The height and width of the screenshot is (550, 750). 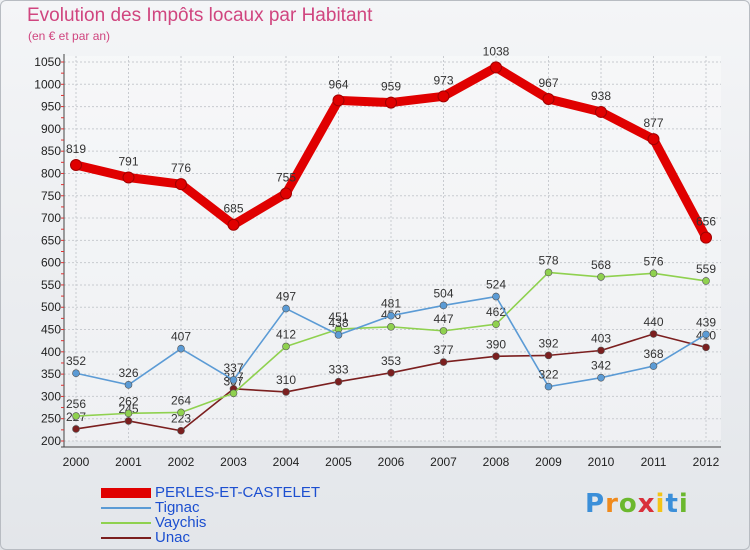 I want to click on x-tick-label: 2012, so click(x=706, y=462).